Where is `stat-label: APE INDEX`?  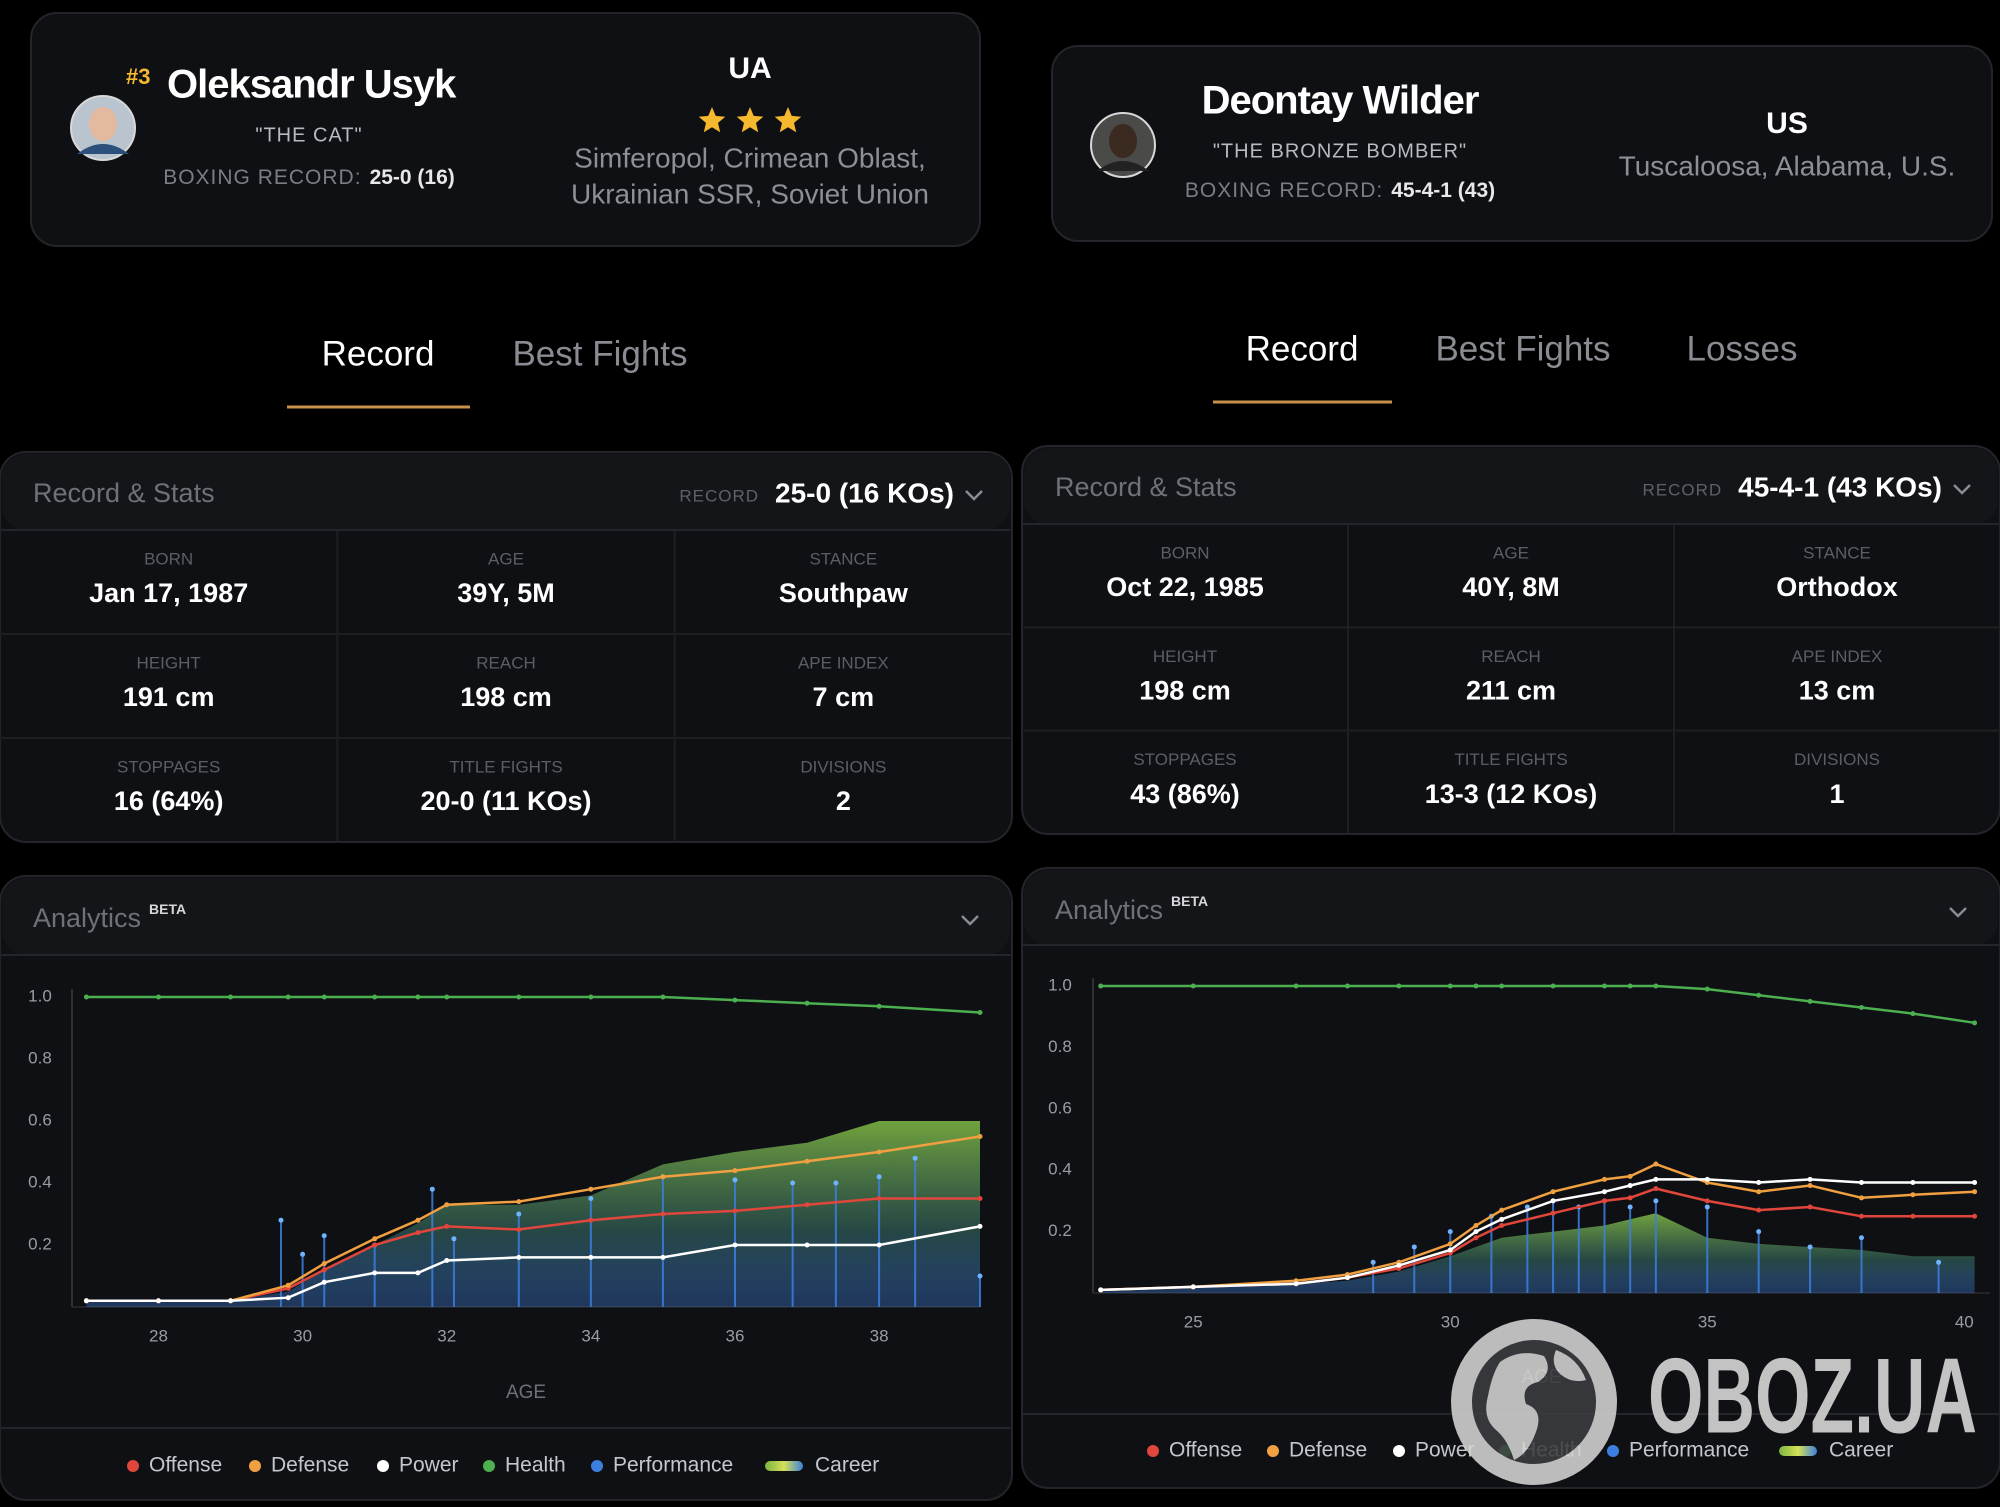 stat-label: APE INDEX is located at coordinates (843, 662).